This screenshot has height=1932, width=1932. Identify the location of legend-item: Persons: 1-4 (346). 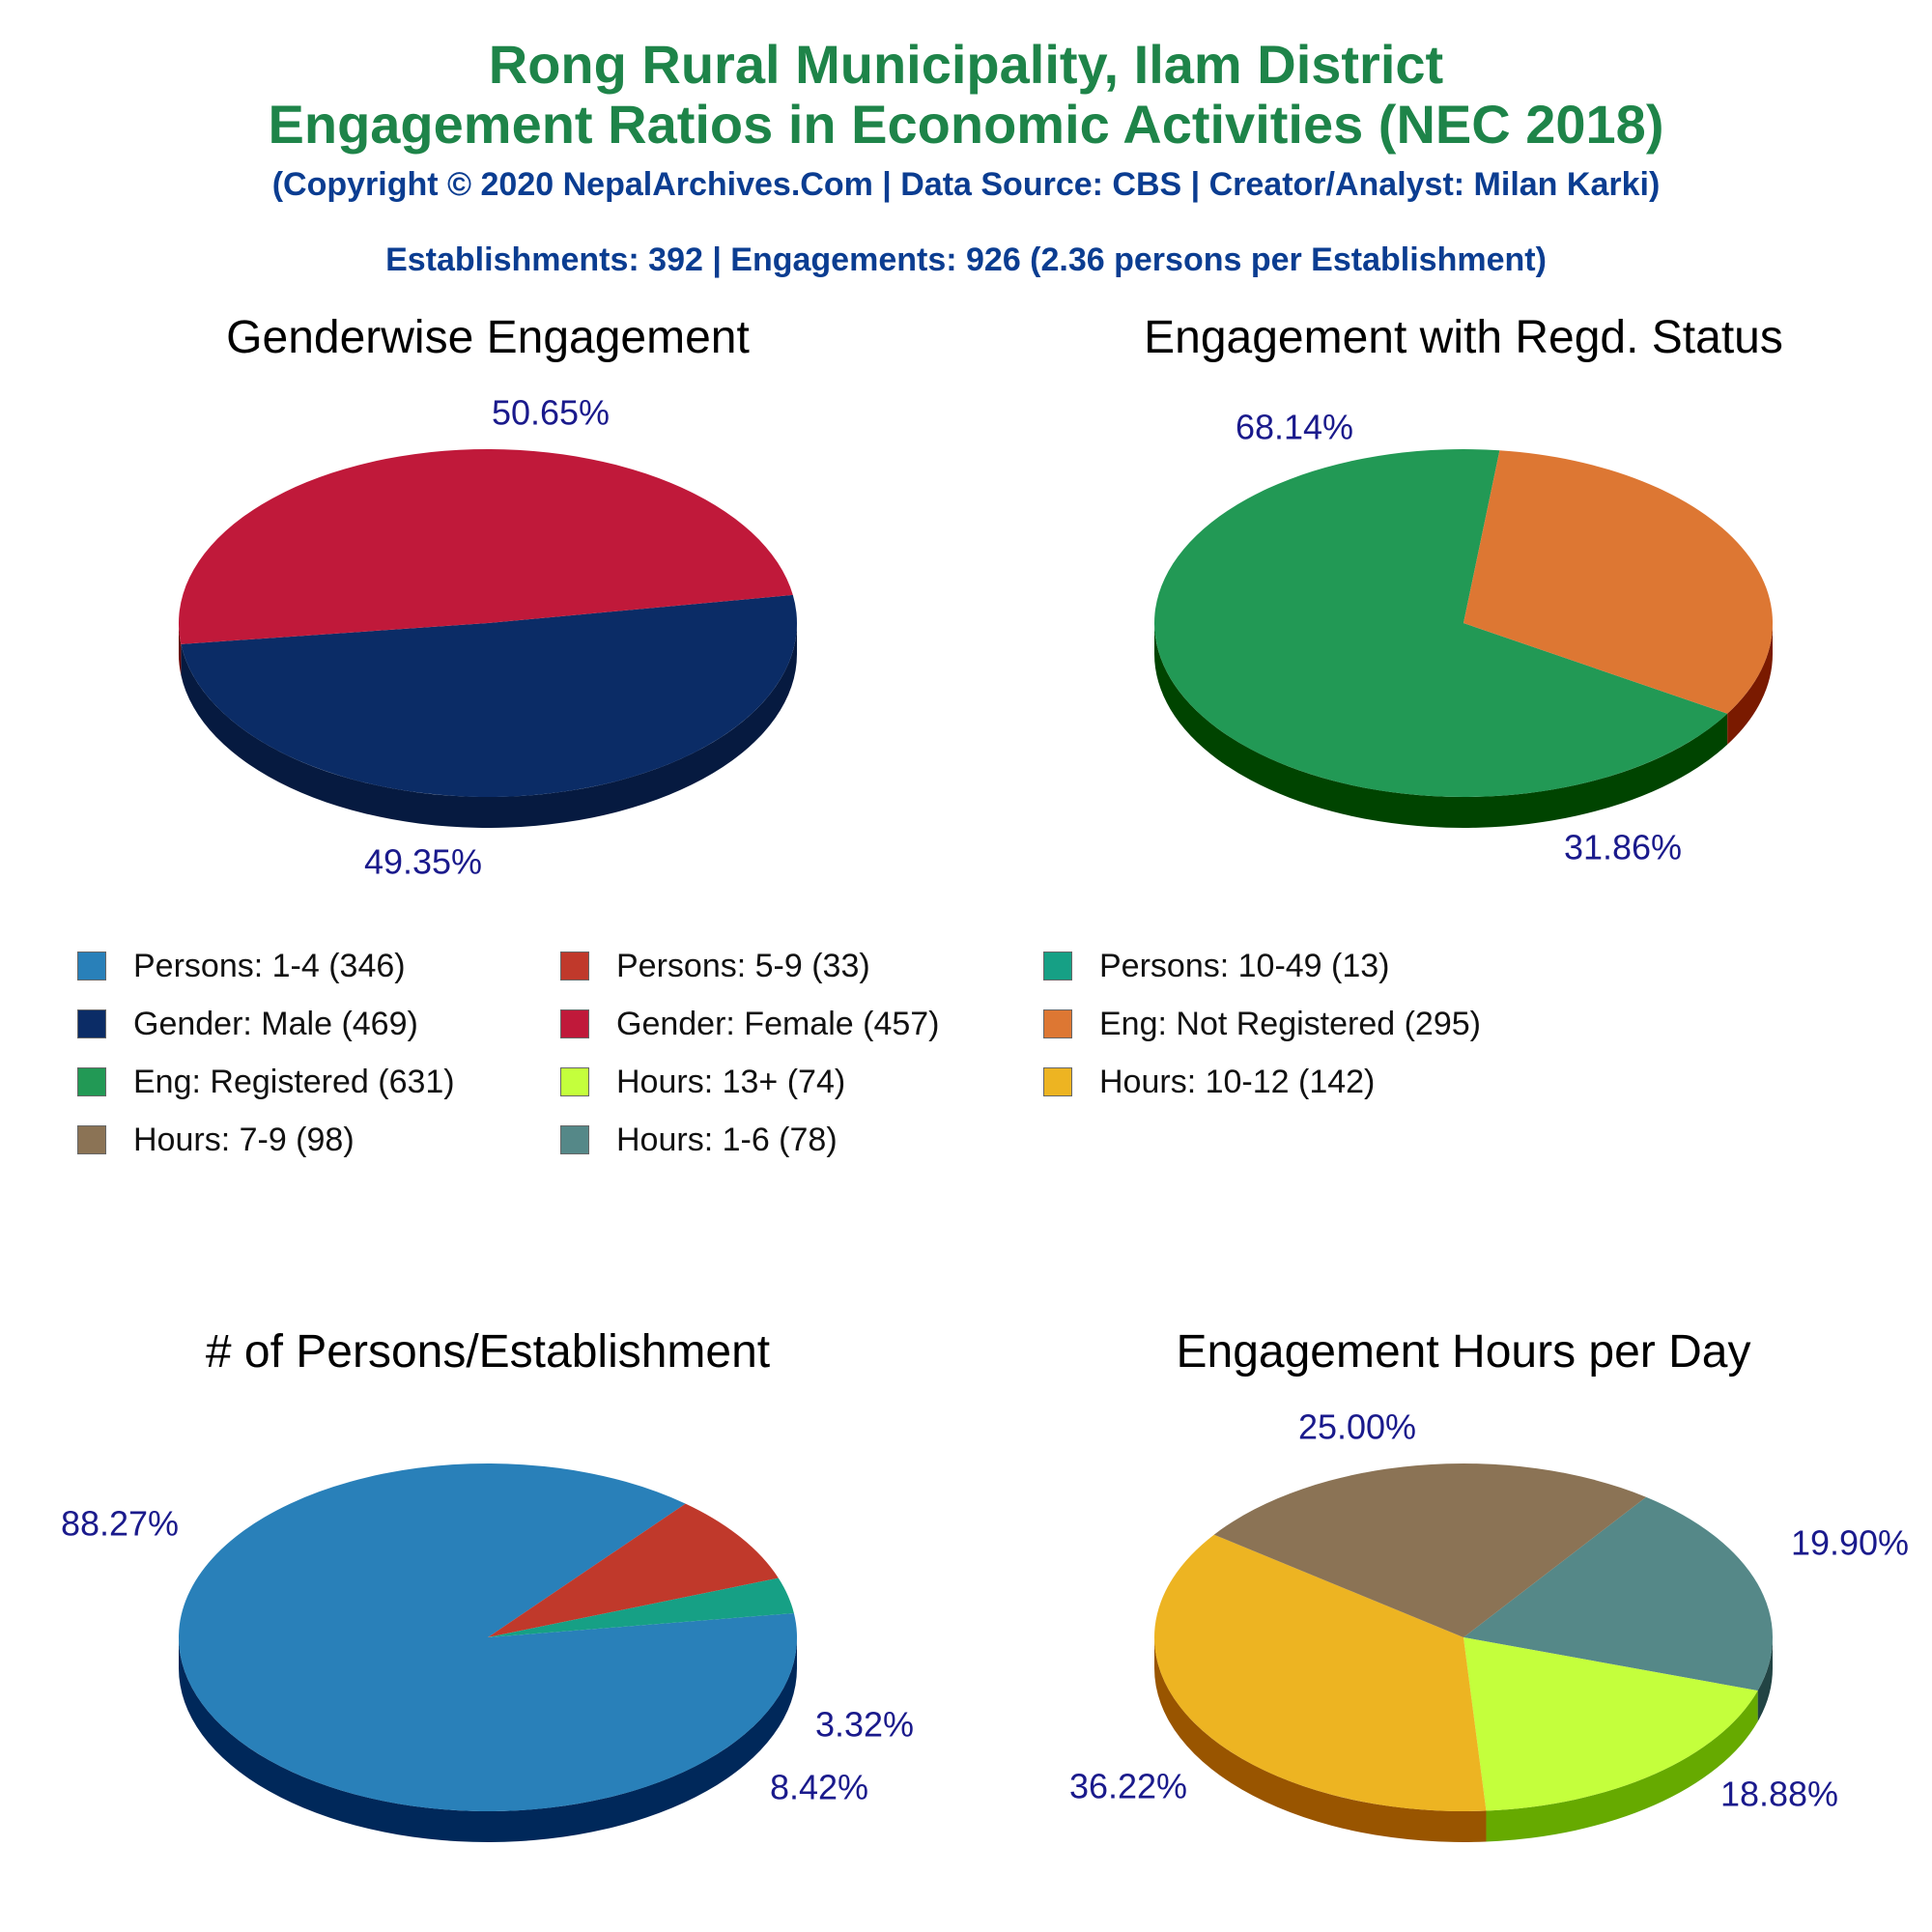
(241, 966).